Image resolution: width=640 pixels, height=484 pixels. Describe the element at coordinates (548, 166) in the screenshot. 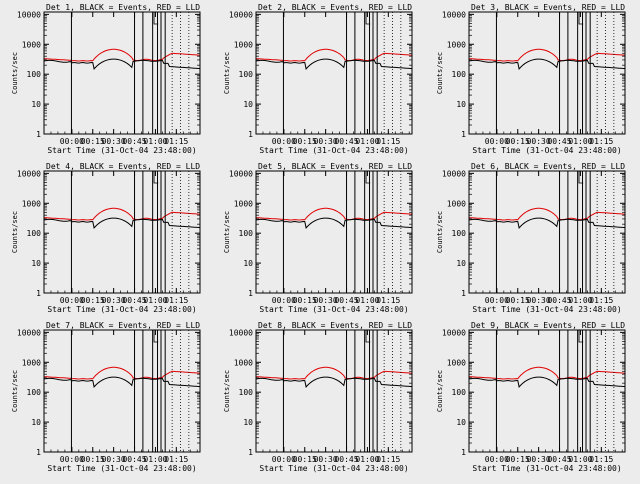

I see `panel-title: Det 6, BLACK = Events, RED = LLD` at that location.